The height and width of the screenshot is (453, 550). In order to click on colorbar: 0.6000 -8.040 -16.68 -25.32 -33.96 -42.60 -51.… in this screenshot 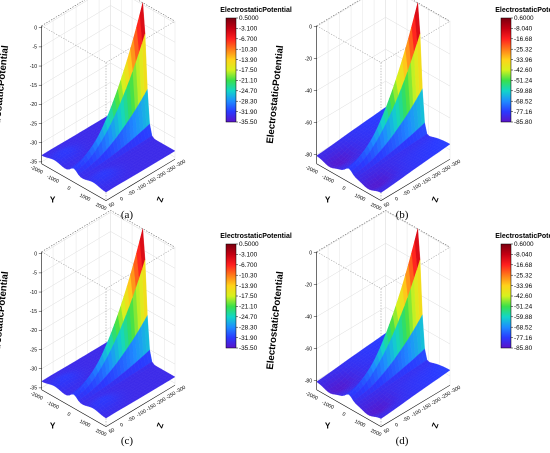, I will do `click(522, 66)`.